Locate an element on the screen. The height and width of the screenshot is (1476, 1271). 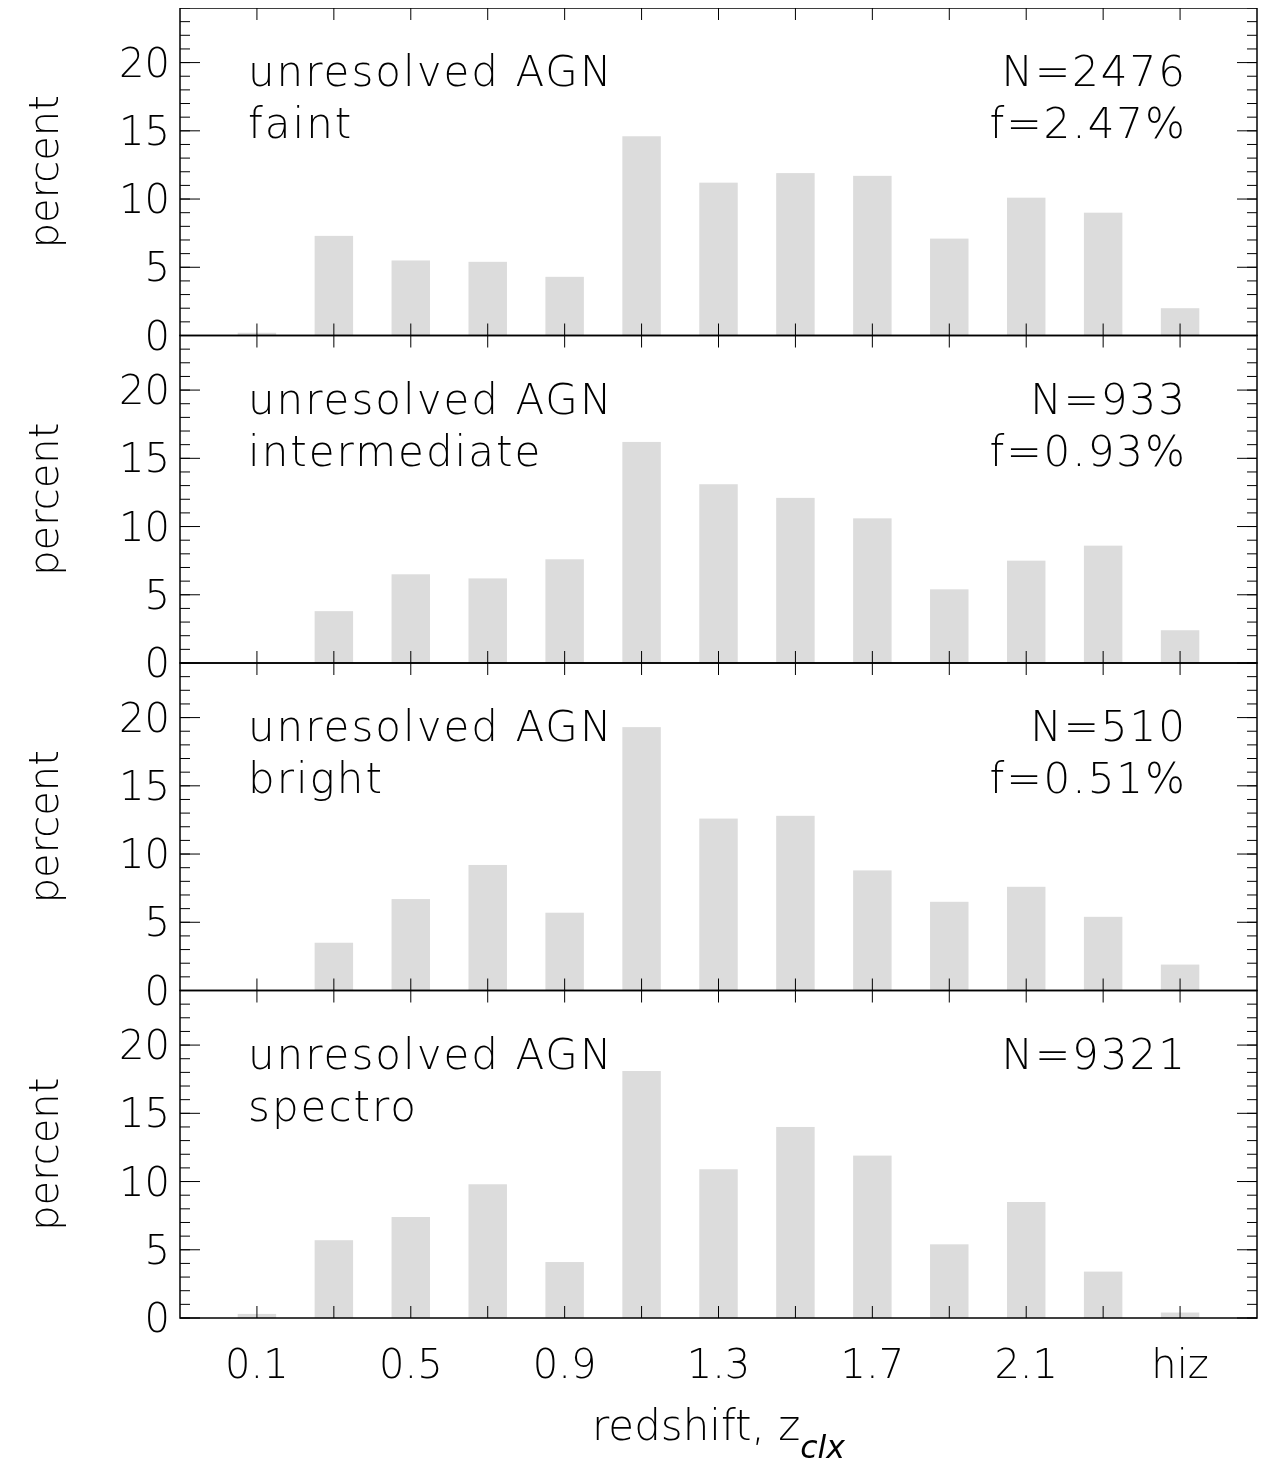
x-tick-label: 2.1 is located at coordinates (1026, 1364).